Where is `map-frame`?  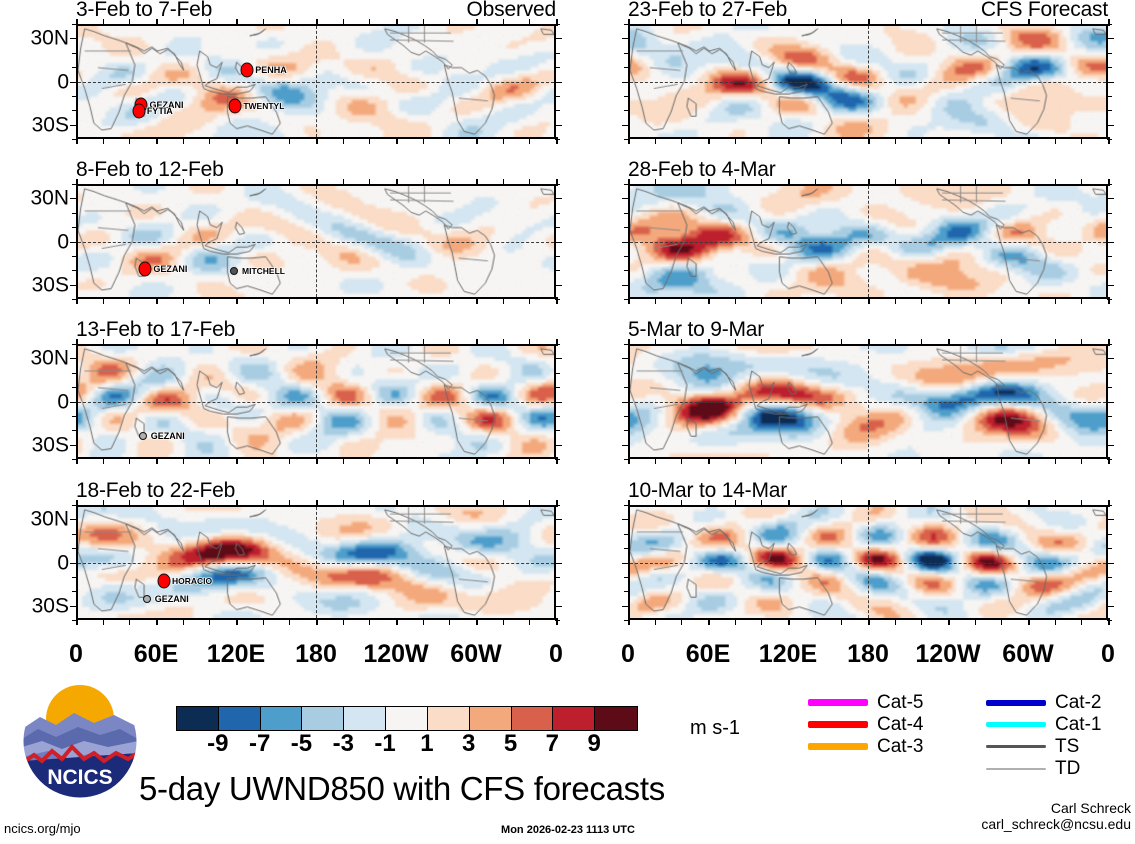
map-frame is located at coordinates (868, 241).